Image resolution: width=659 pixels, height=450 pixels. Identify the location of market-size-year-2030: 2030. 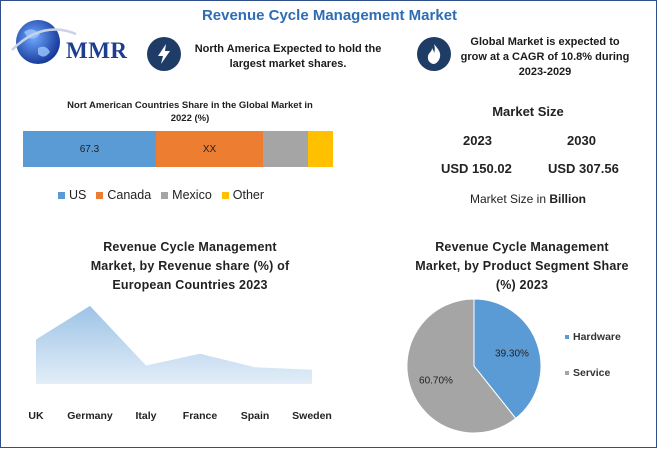
(581, 140).